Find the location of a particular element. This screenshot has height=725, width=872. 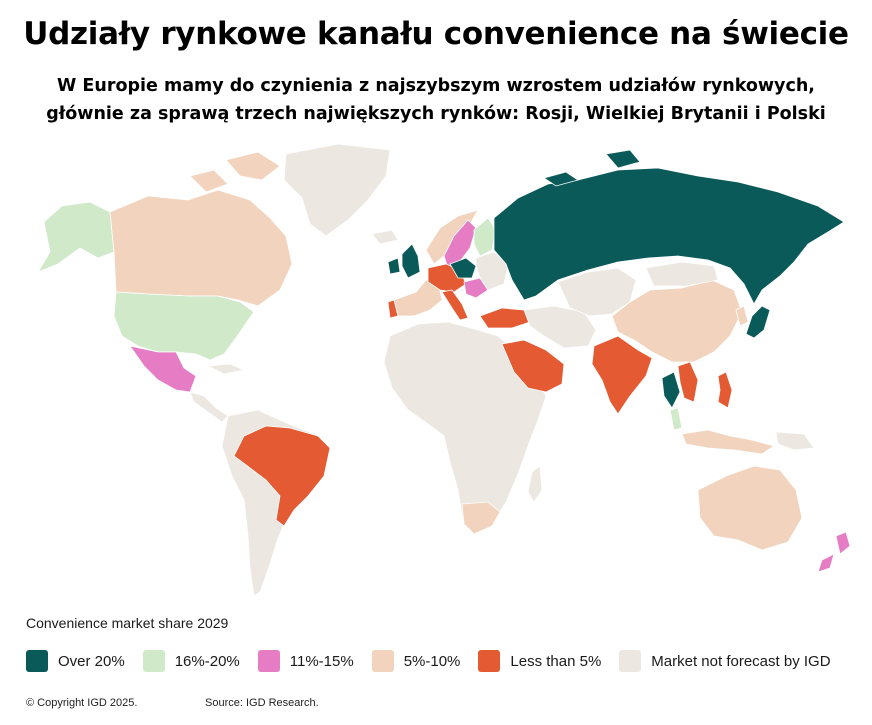

legend-item-over20: Over 20% is located at coordinates (75, 661).